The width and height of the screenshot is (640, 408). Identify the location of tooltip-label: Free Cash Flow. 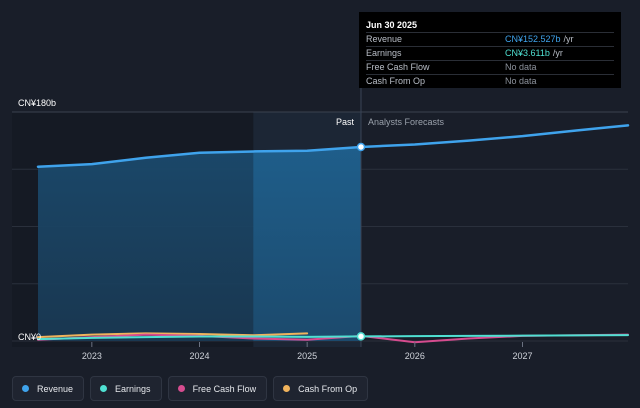
(398, 67).